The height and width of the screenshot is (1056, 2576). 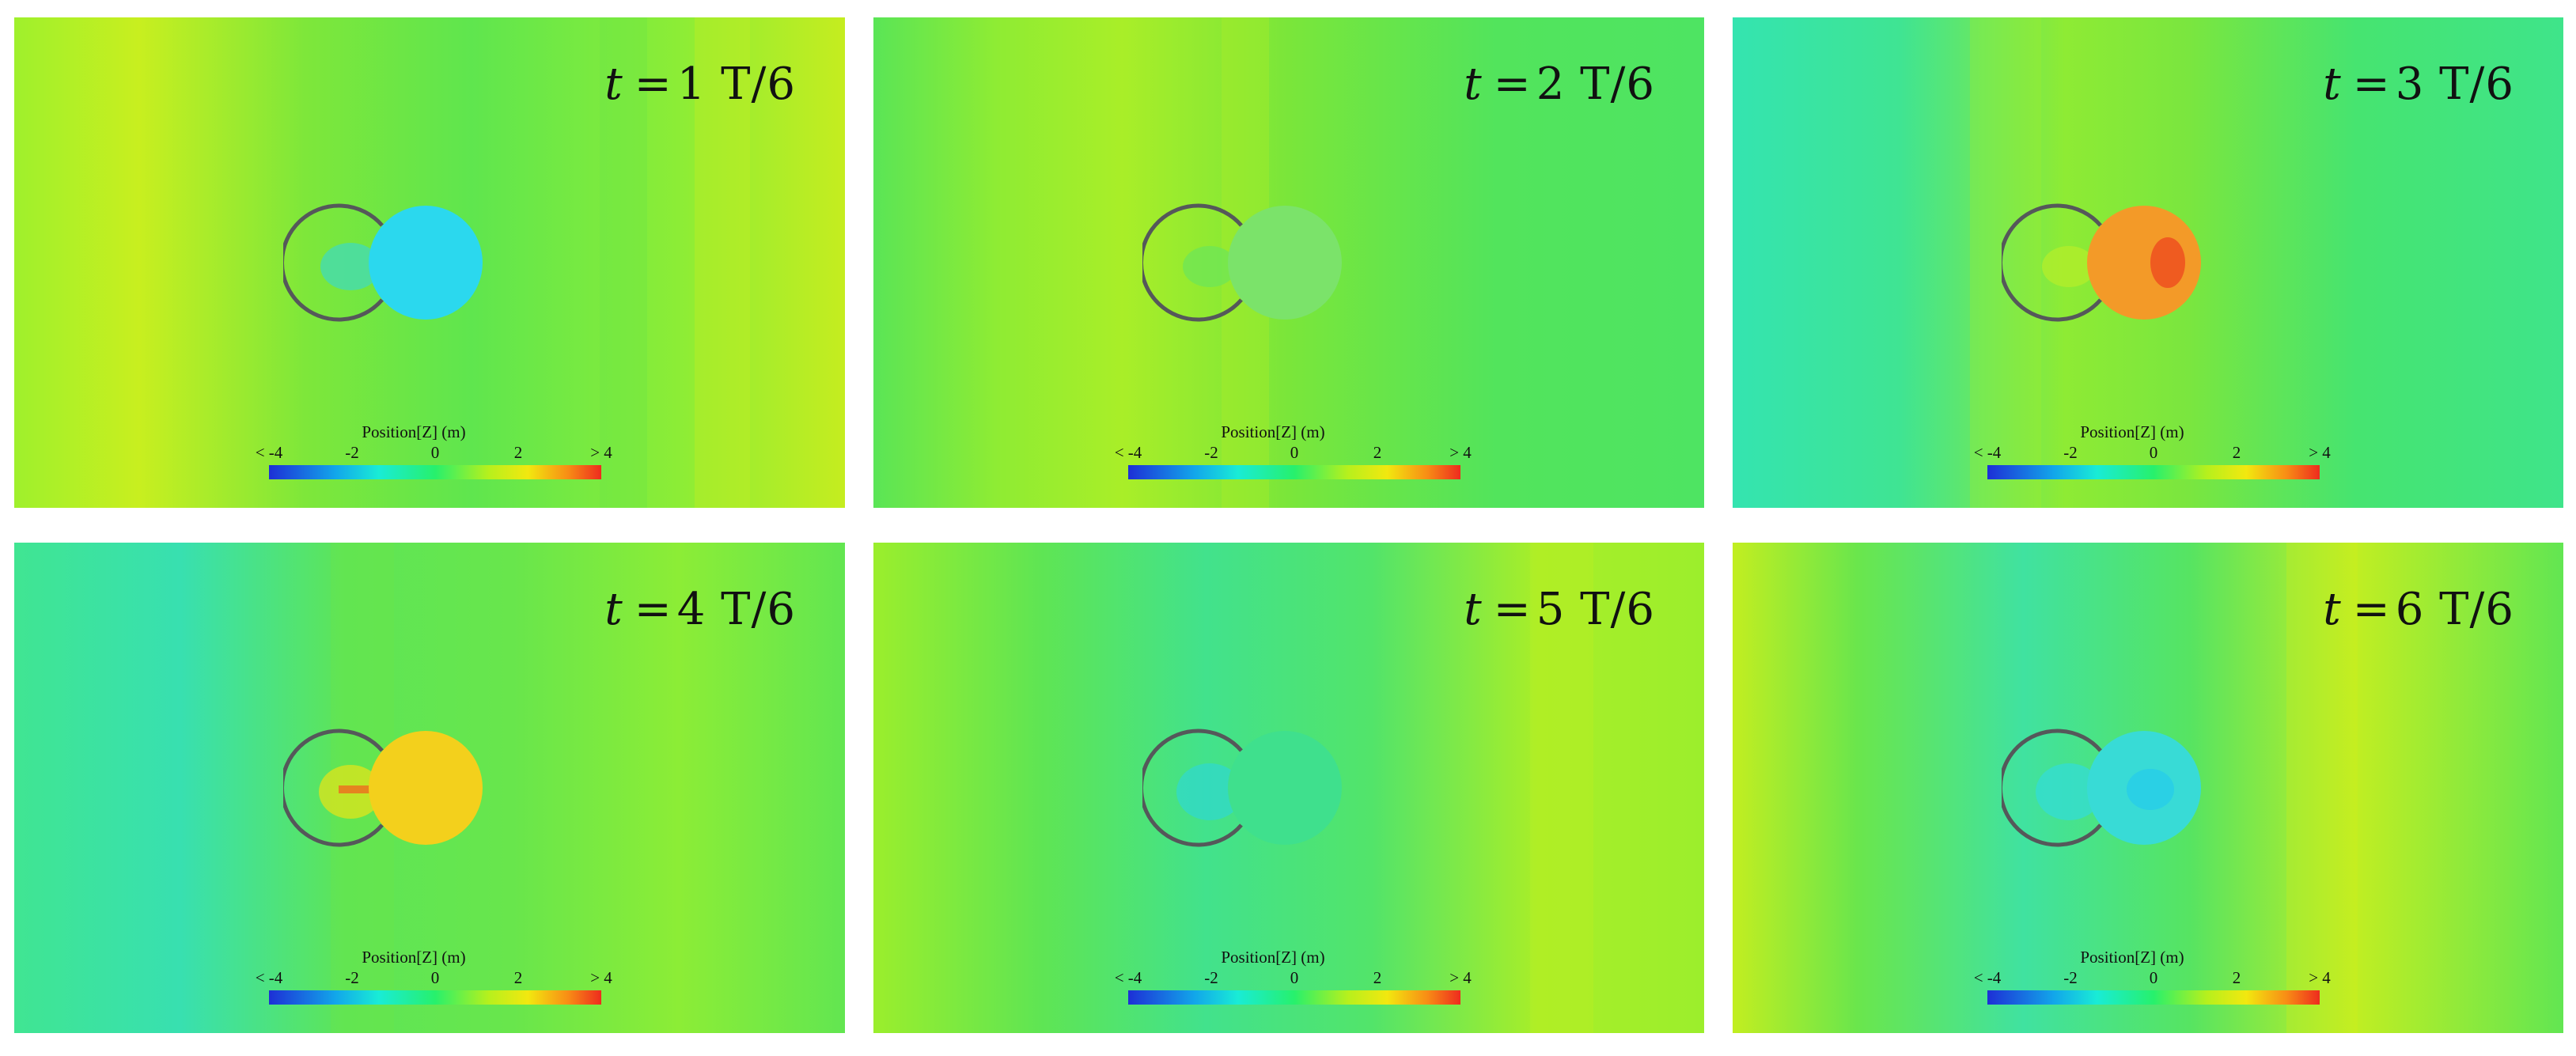 I want to click on panel-3: t = 3 T/6 Position[Z] (m) < -4 -2 0 2 > 4, so click(x=2148, y=262).